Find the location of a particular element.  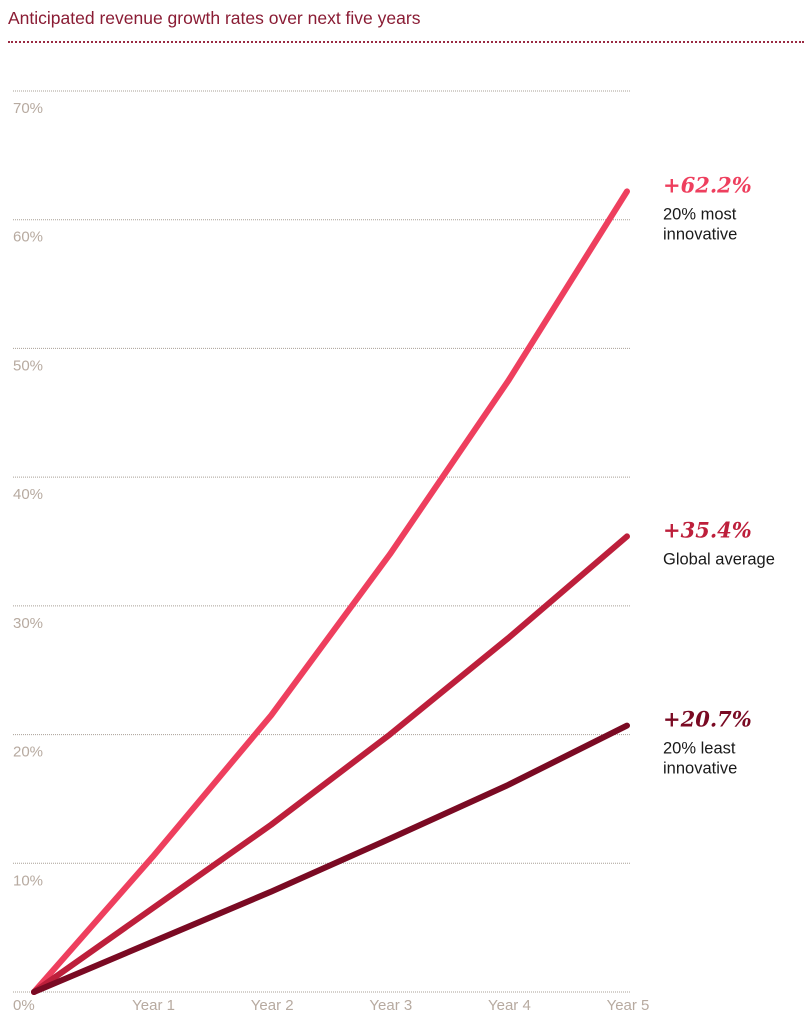

series-end-value: +35.4% is located at coordinates (707, 529).